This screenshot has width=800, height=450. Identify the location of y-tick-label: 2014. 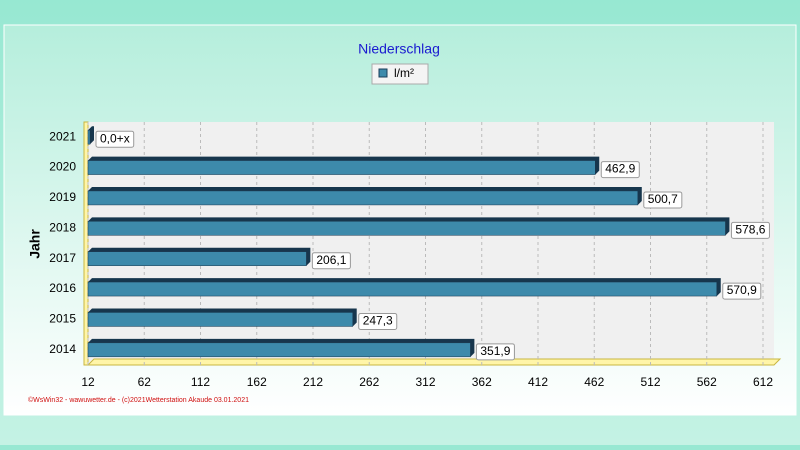
(62, 349).